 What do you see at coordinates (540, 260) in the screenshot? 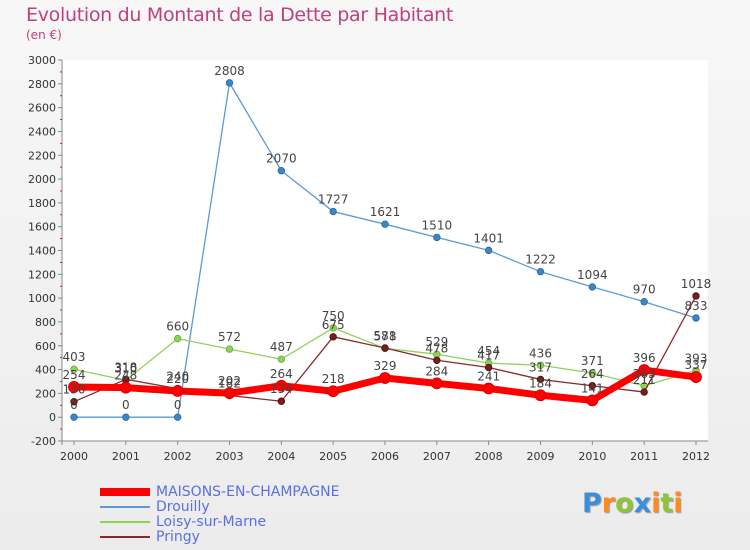
I see `data-label-drouilly: 1222` at bounding box center [540, 260].